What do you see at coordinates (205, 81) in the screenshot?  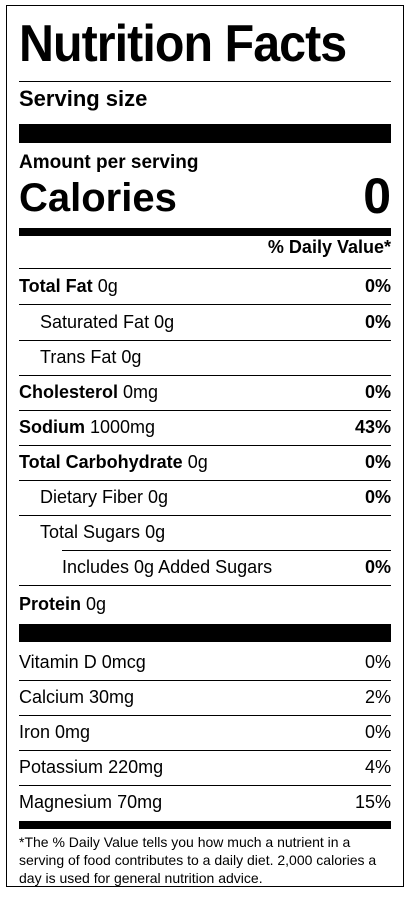 I see `title-rule` at bounding box center [205, 81].